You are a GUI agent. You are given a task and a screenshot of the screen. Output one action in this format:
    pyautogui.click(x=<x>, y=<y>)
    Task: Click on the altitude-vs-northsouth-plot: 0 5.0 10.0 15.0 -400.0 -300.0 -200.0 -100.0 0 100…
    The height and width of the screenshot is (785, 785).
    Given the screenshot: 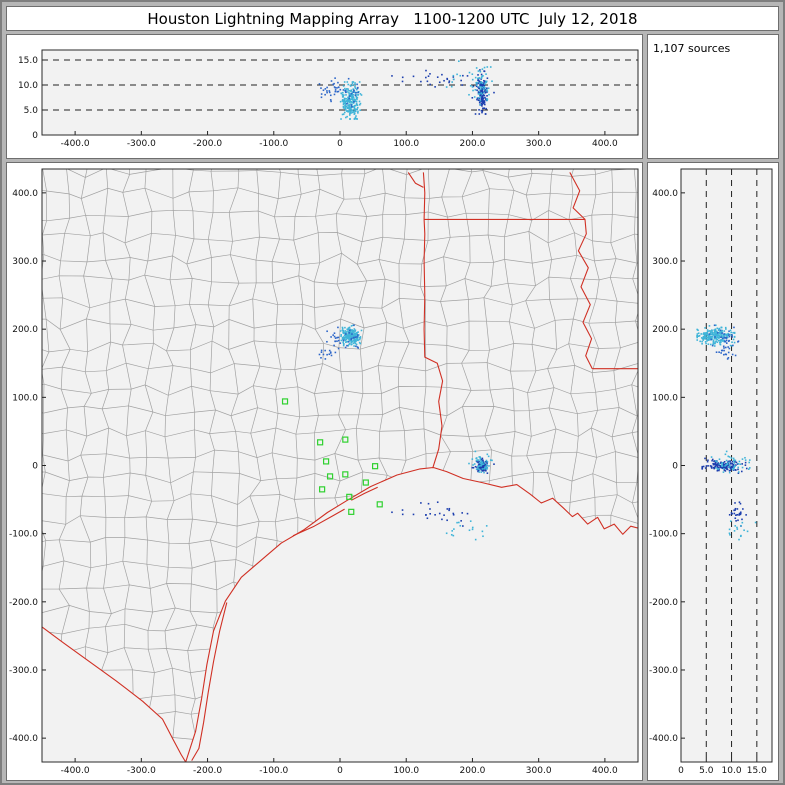 What is the action you would take?
    pyautogui.click(x=713, y=471)
    